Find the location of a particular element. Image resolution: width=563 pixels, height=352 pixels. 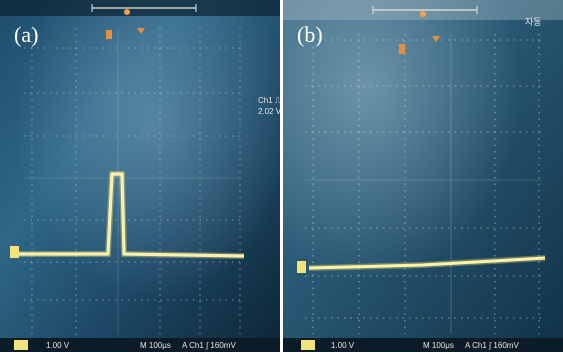

signal-trace-pulse is located at coordinates (130, 215).